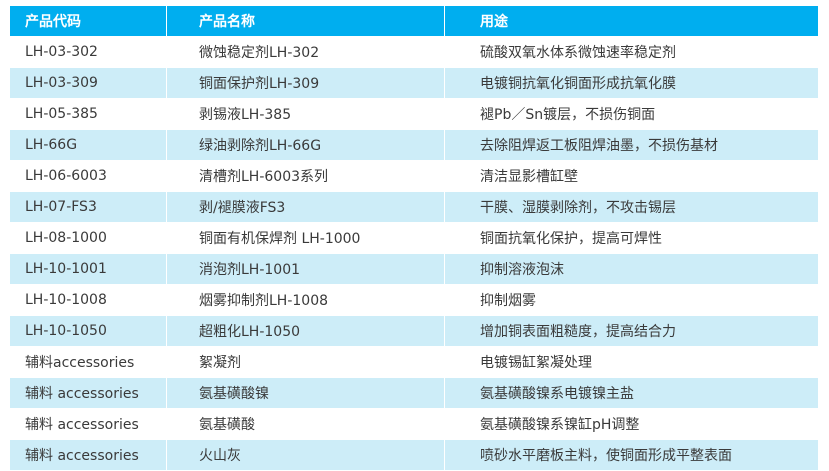  I want to click on usage-cell: 去除阻焊返工板阻焊油墨，不损伤基材, so click(631, 145).